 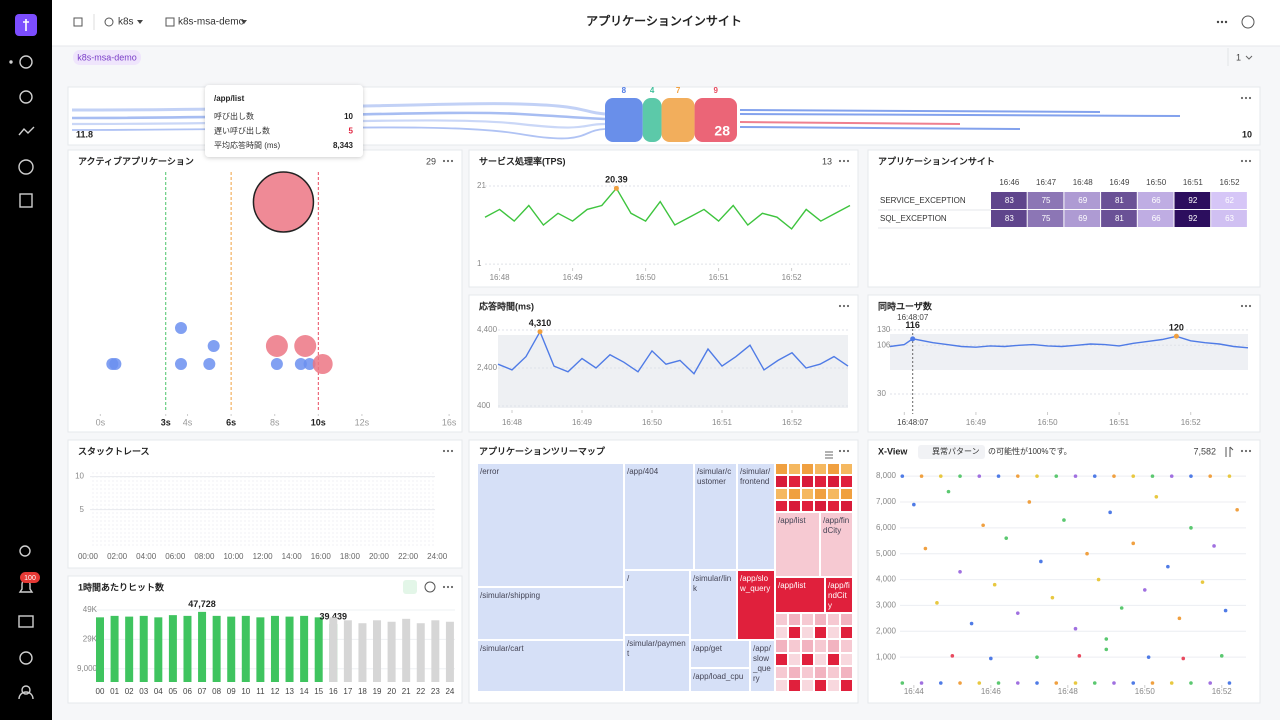 I want to click on nav-dashboard, so click(x=26, y=62).